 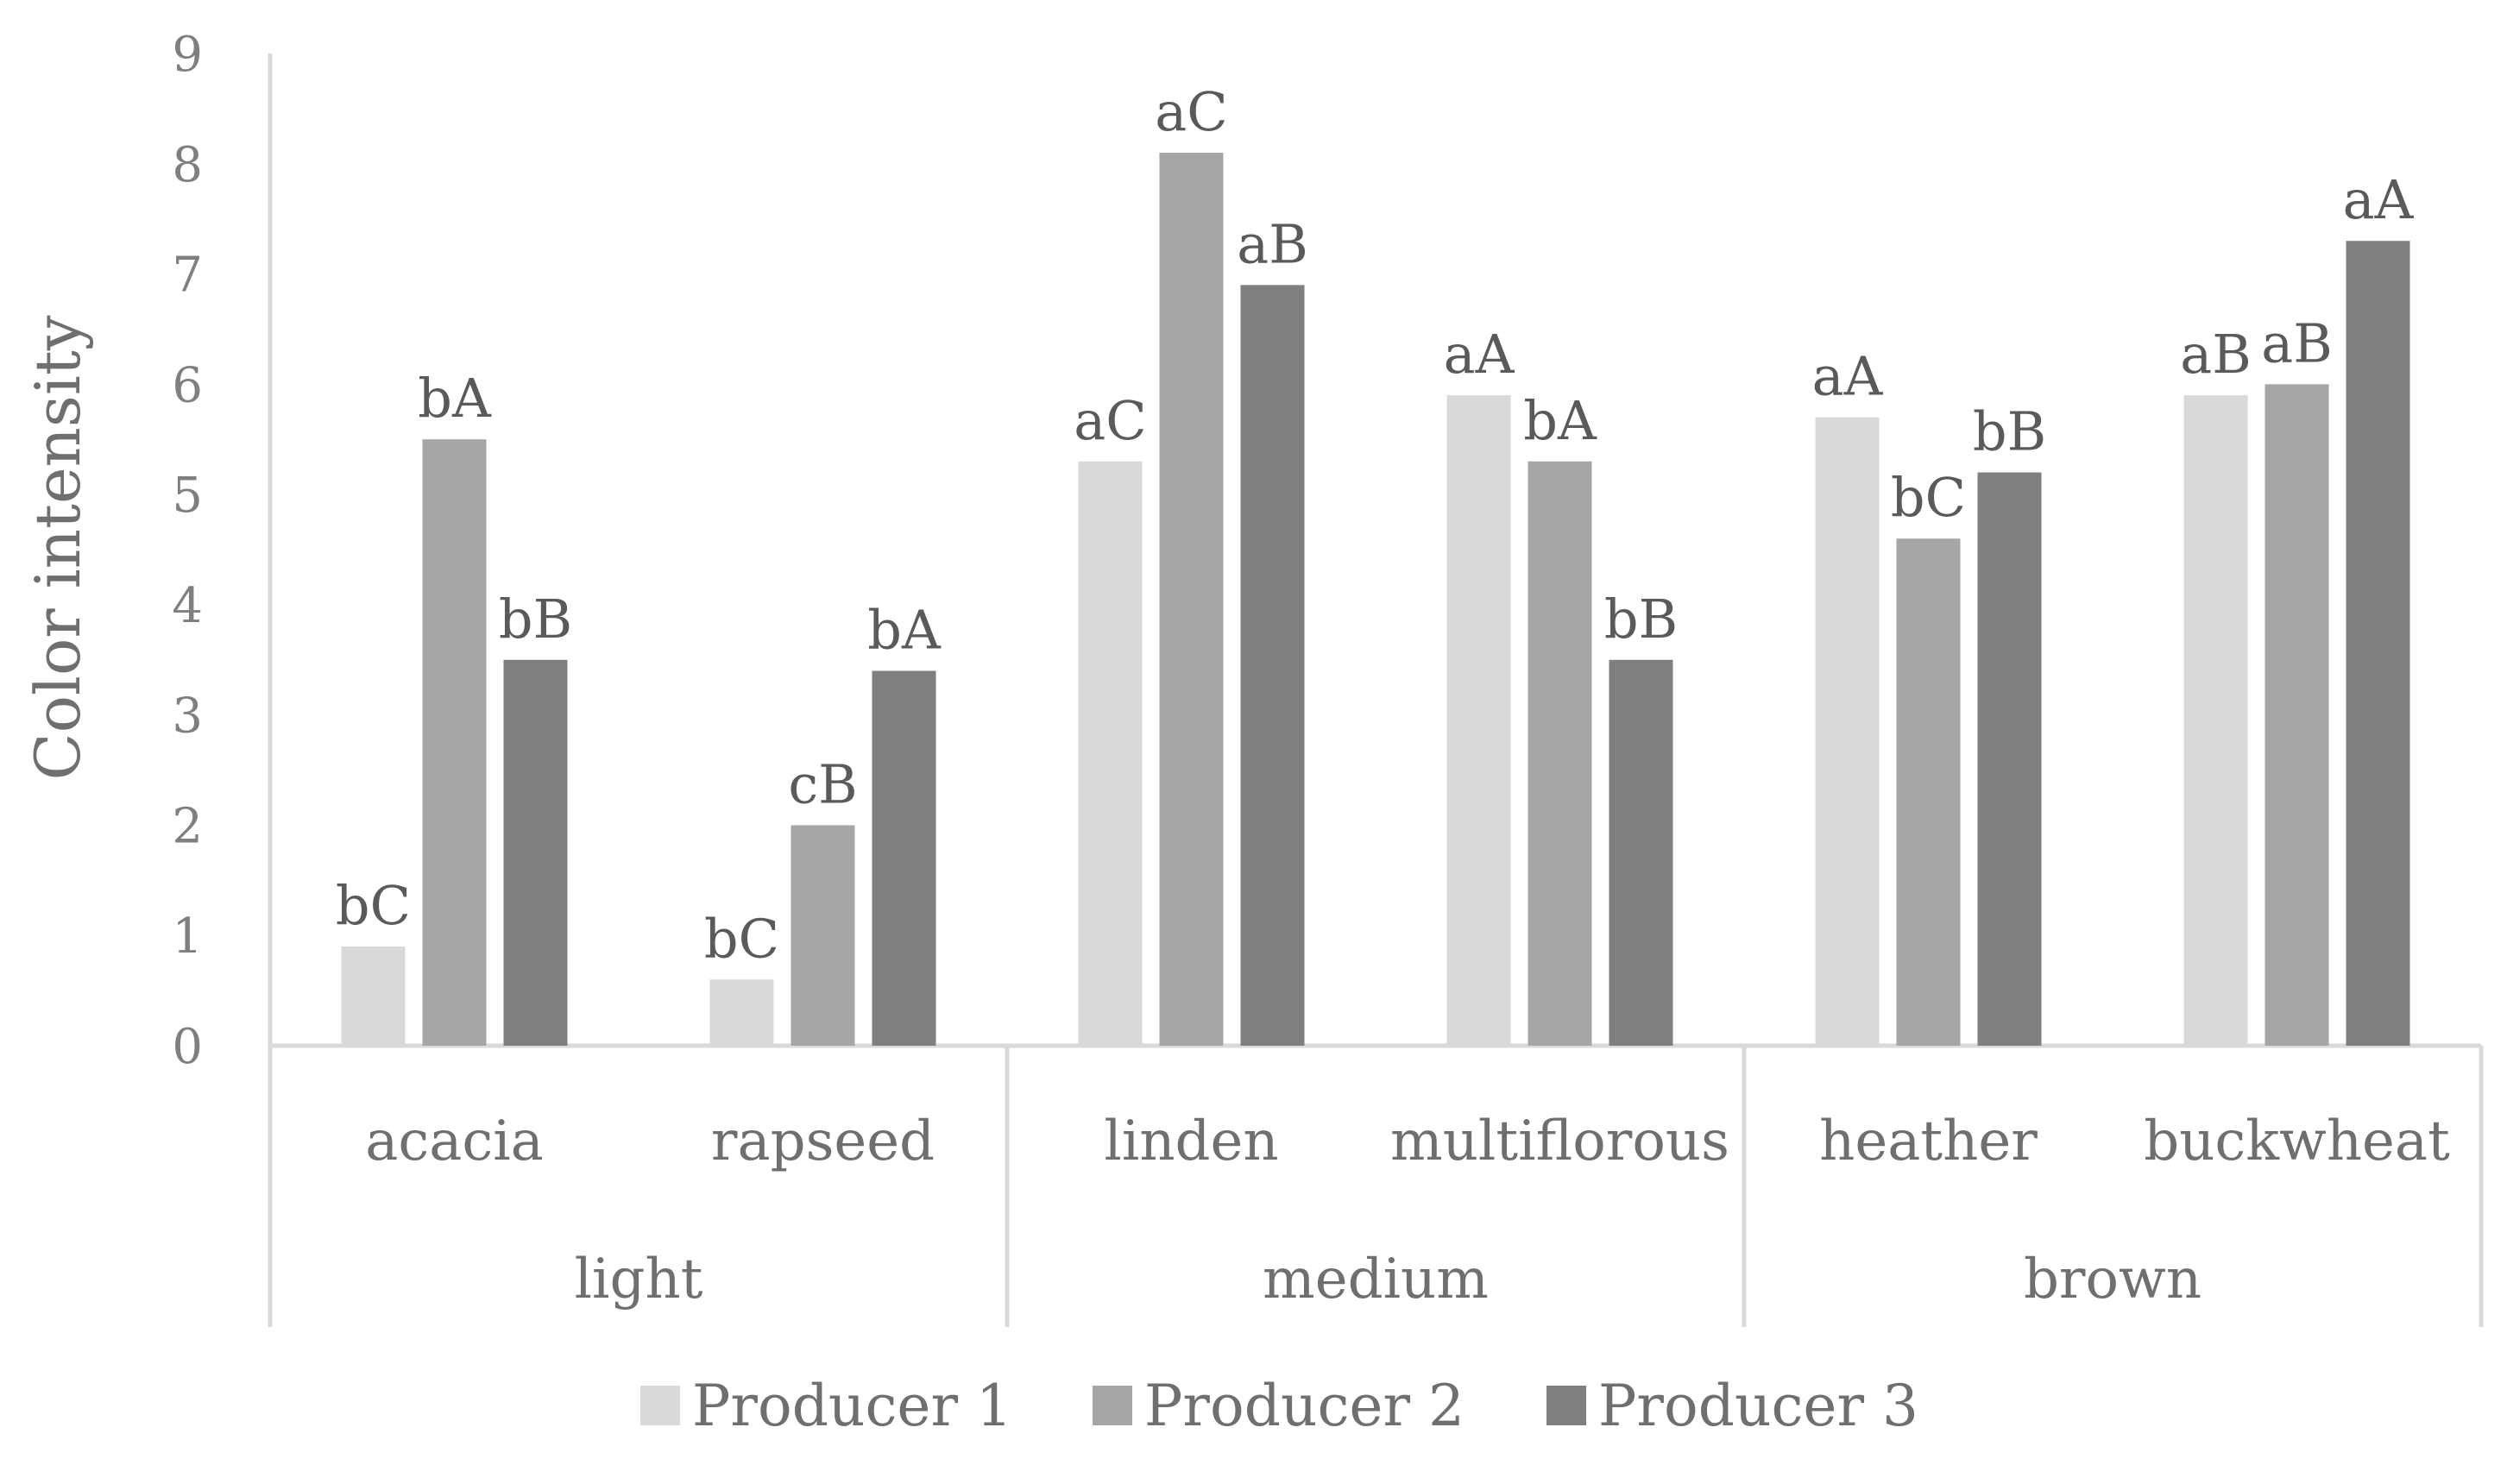 I want to click on category-label: rapseed, so click(x=823, y=1142).